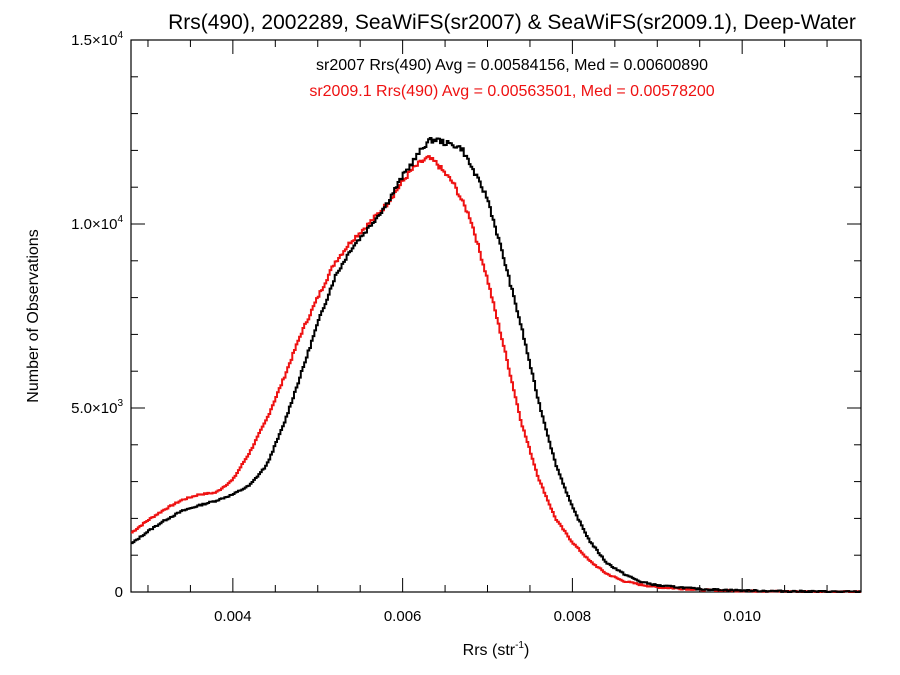  Describe the element at coordinates (33, 315) in the screenshot. I see `y-axis-label: Number of Observations` at that location.